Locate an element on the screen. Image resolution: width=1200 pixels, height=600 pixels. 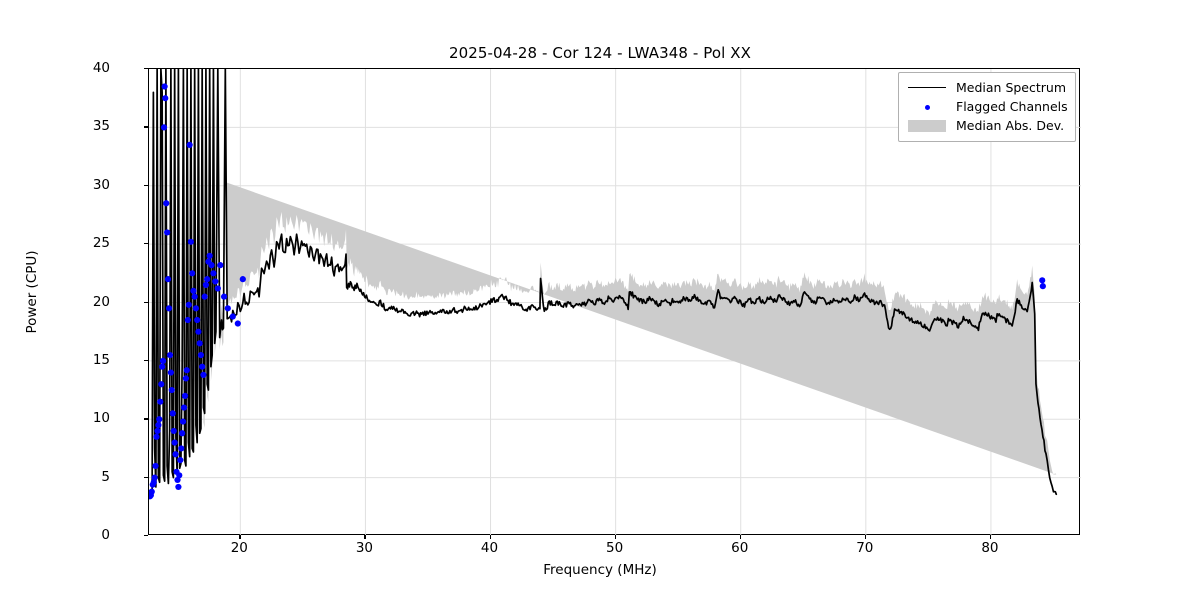
legend-label: Flagged Channels is located at coordinates (1012, 106).